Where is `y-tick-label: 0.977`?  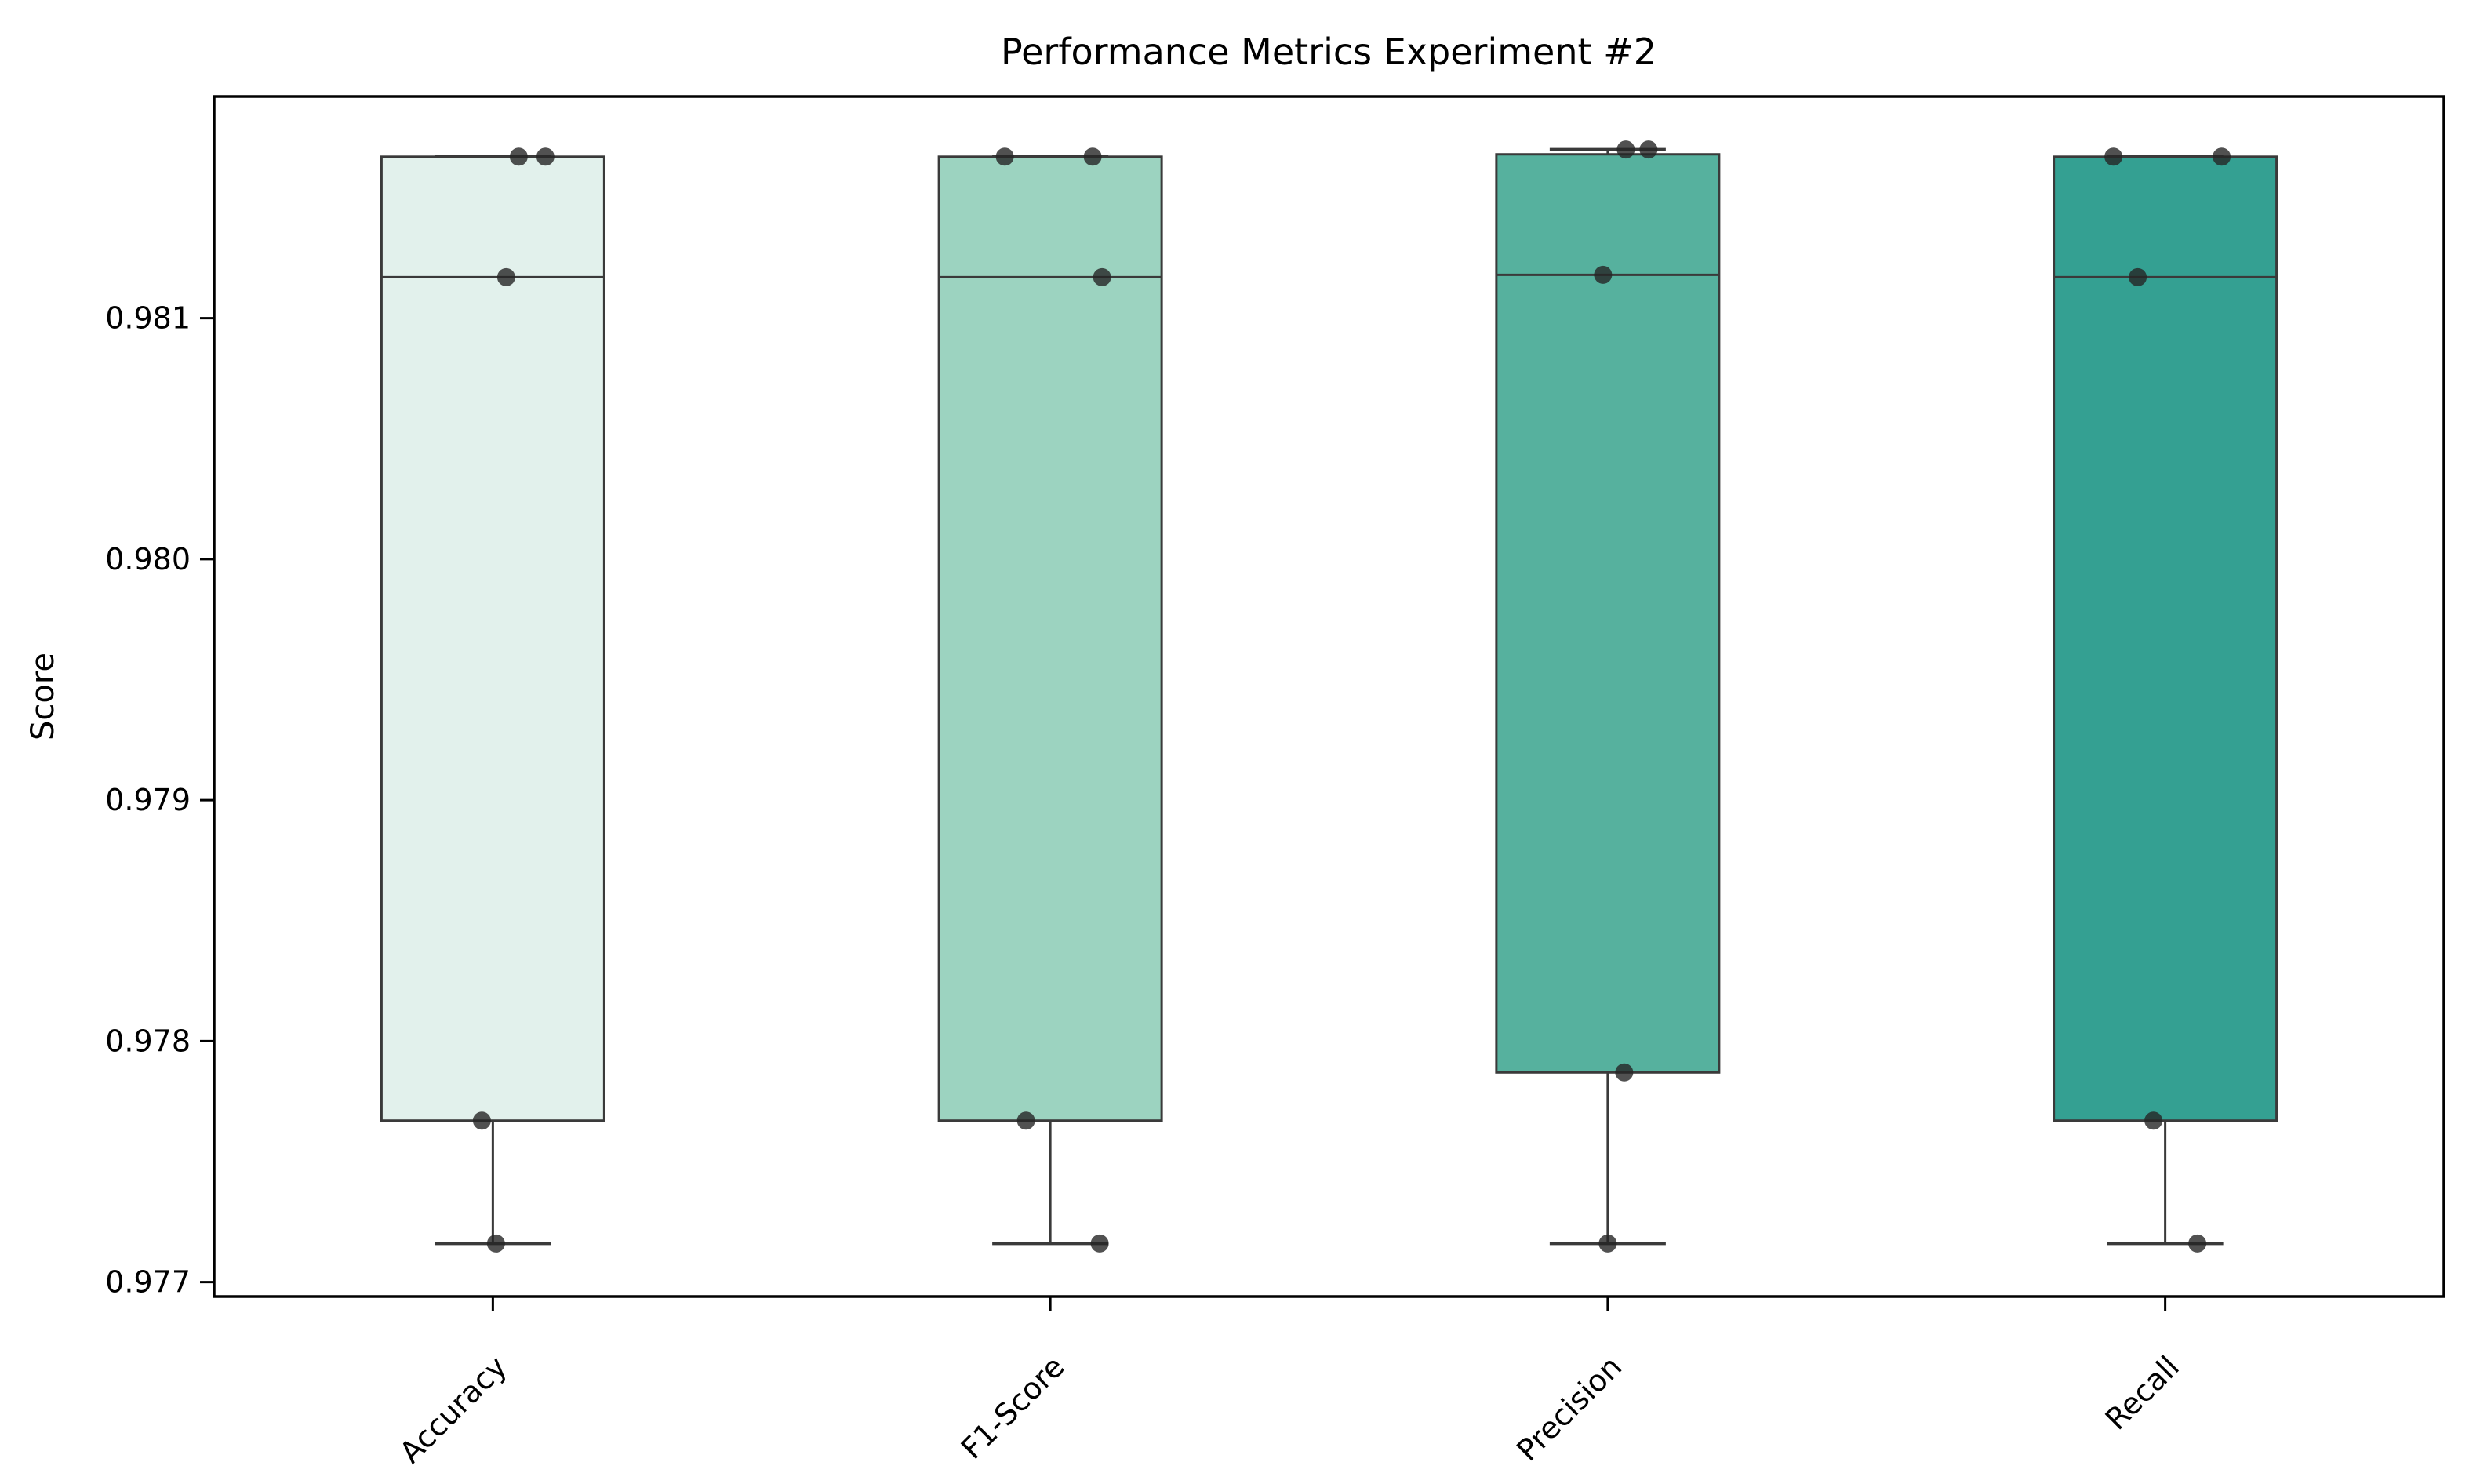
y-tick-label: 0.977 is located at coordinates (148, 1282).